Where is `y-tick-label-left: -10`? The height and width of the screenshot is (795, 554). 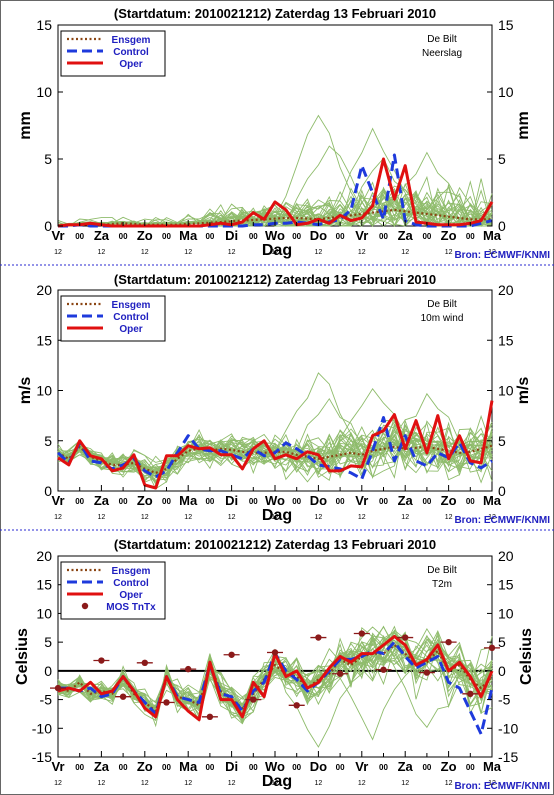 y-tick-label-left: -10 is located at coordinates (42, 728).